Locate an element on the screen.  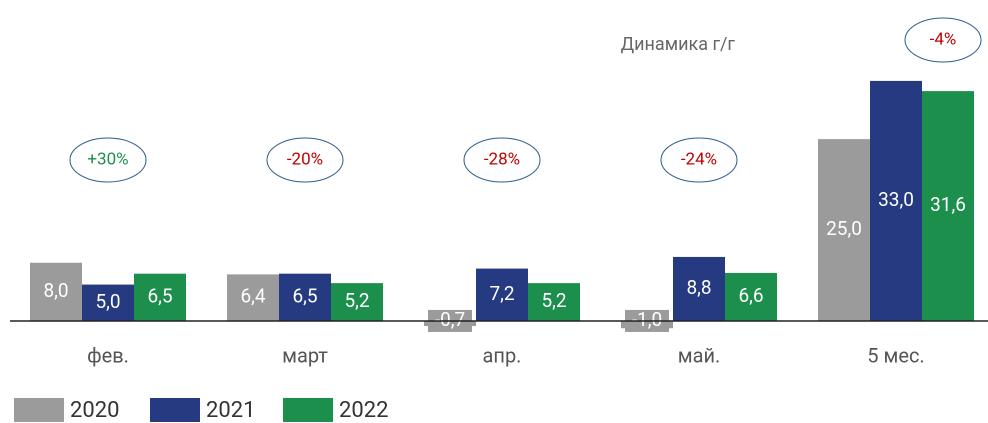
value-label: 33,0 is located at coordinates (896, 199).